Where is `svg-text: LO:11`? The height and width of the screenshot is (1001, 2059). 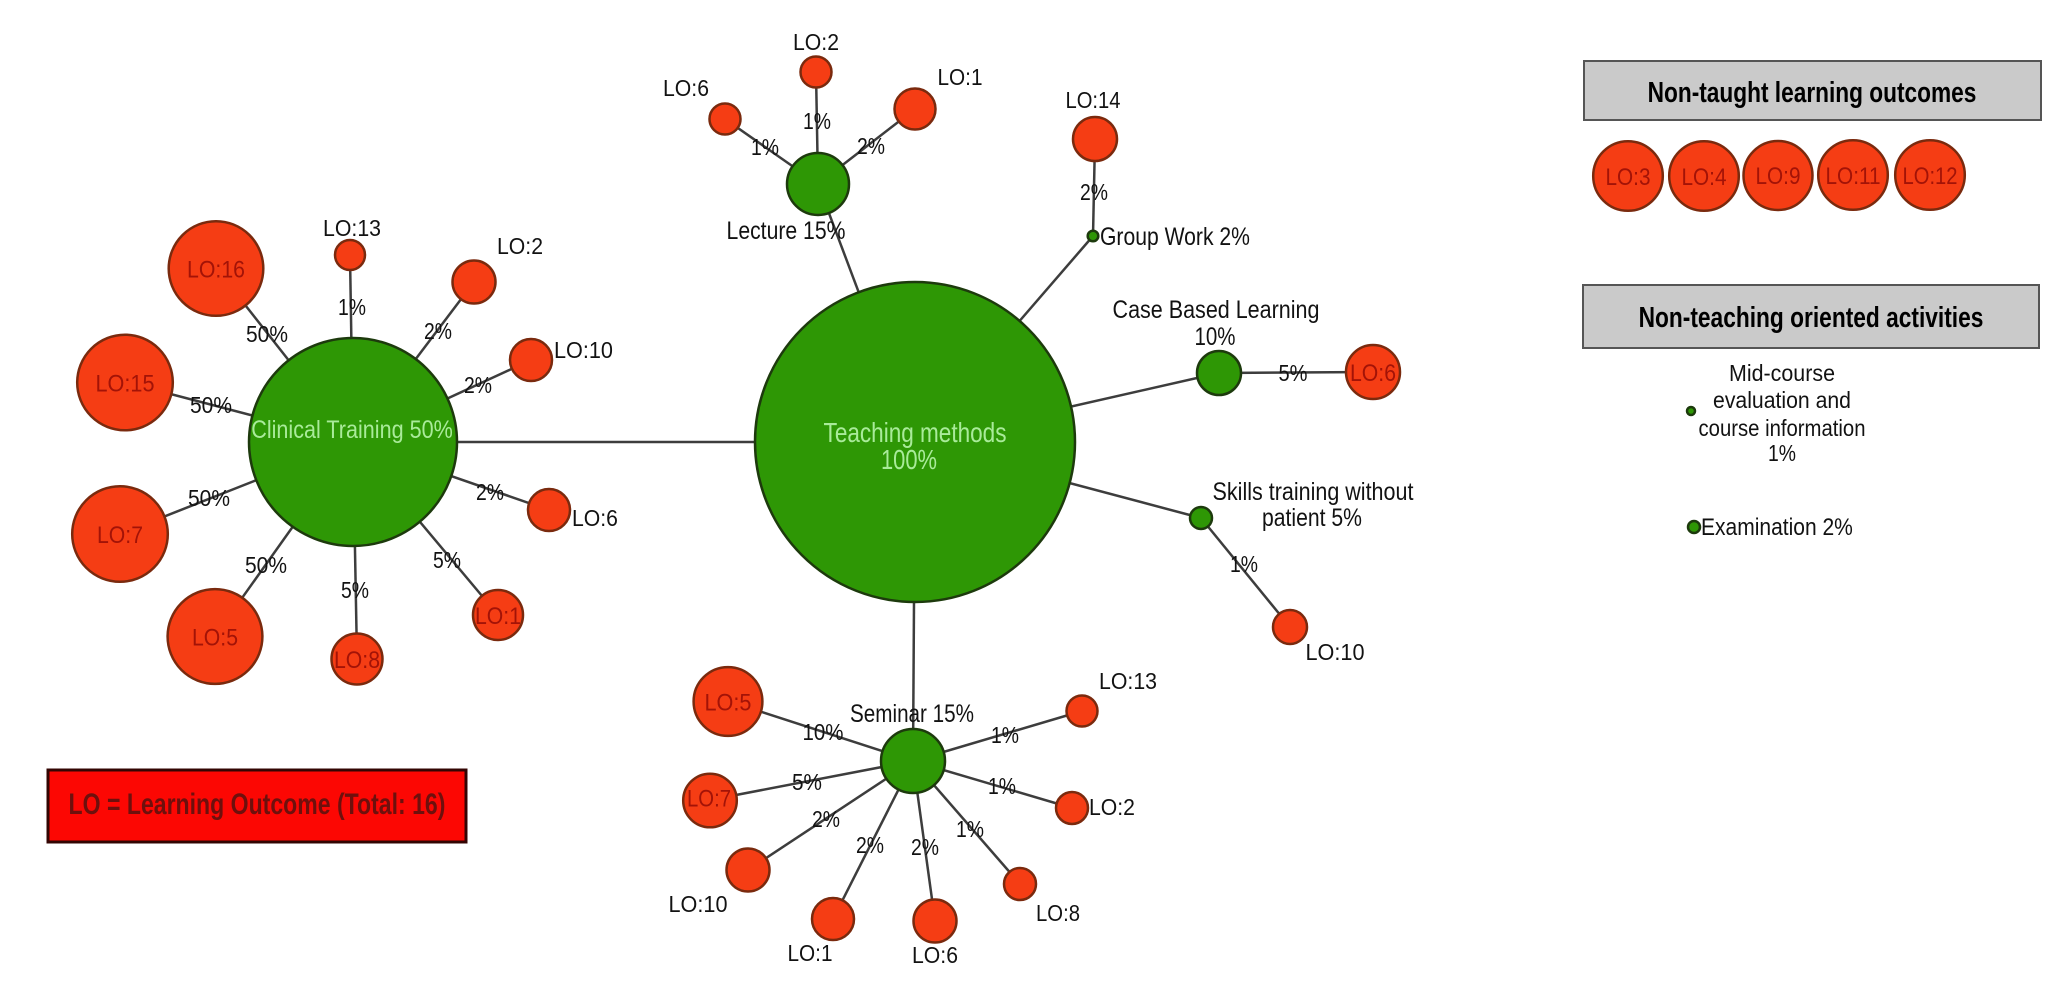
svg-text: LO:11 is located at coordinates (1853, 176).